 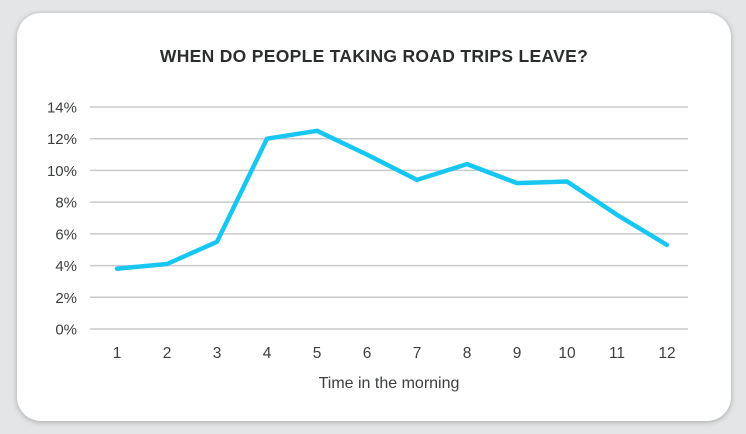 What do you see at coordinates (66, 298) in the screenshot?
I see `y-tick-label: 2%` at bounding box center [66, 298].